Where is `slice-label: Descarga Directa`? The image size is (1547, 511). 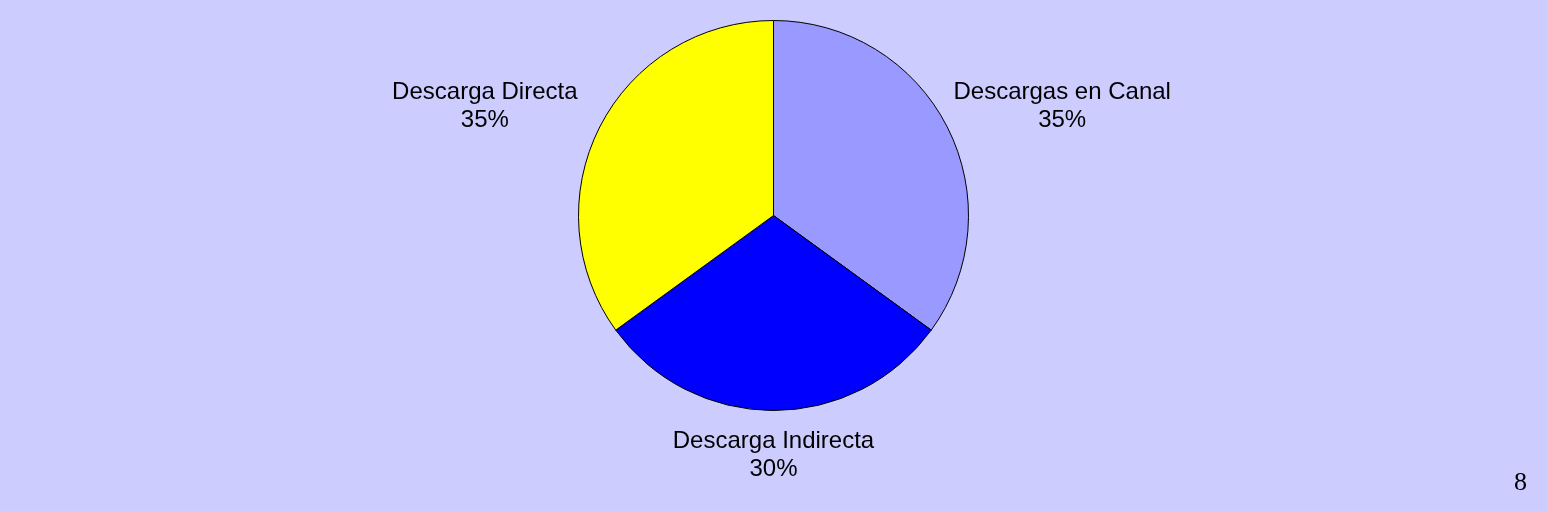 slice-label: Descarga Directa is located at coordinates (485, 91).